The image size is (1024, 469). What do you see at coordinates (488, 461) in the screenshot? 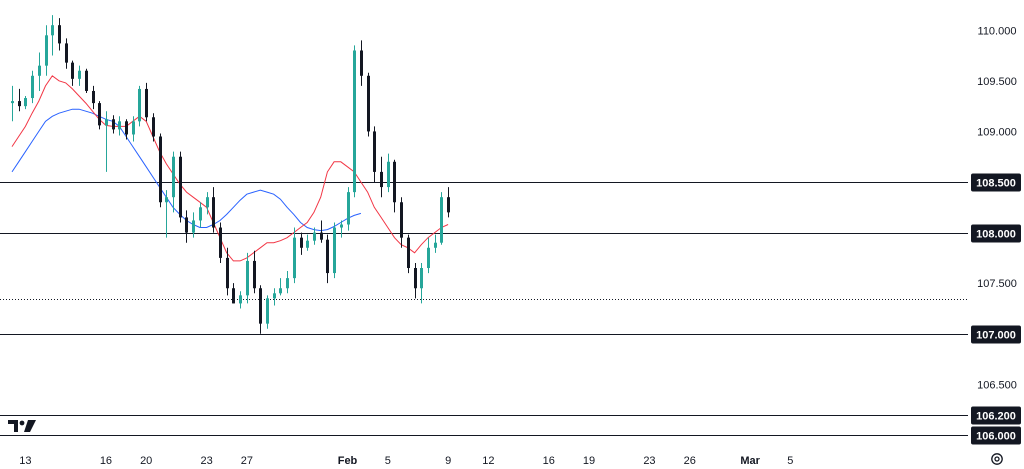
I see `x-tick-label-8: 12` at bounding box center [488, 461].